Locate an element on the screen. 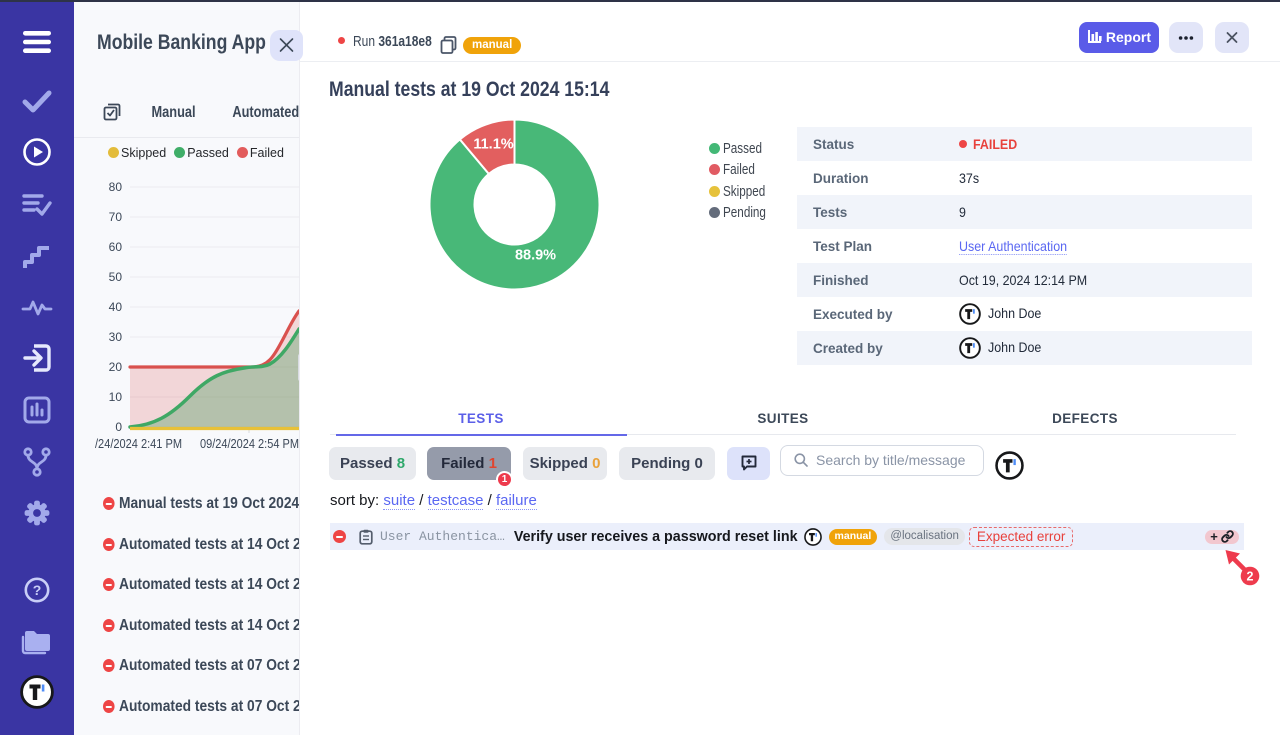  svg-text: 30 is located at coordinates (116, 337).